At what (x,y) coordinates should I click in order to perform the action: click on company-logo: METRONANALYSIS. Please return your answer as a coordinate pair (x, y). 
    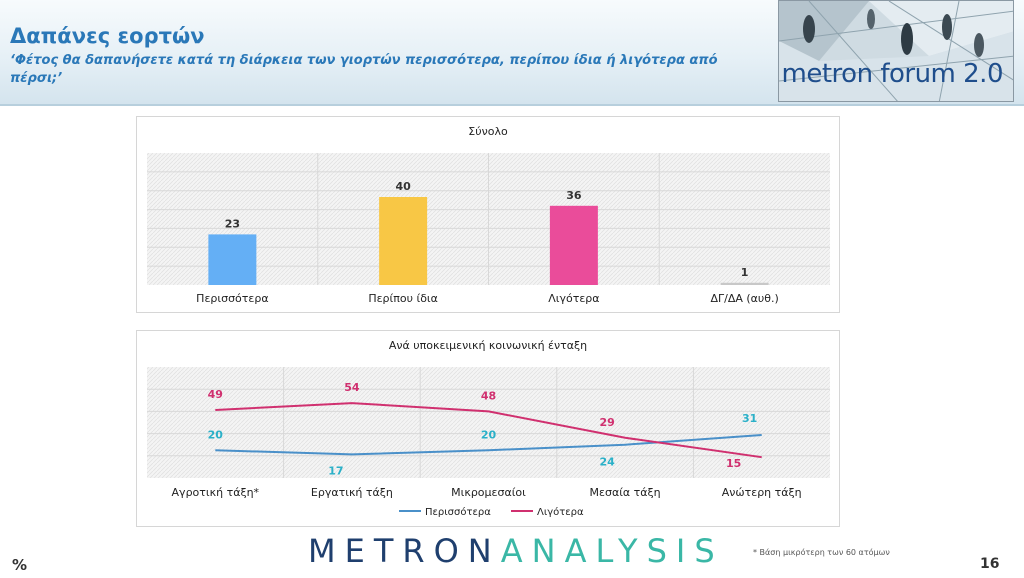
    Looking at the image, I should click on (516, 551).